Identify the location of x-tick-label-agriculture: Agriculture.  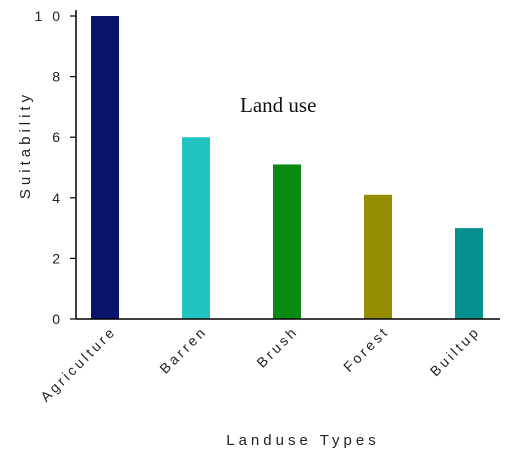
(78, 364).